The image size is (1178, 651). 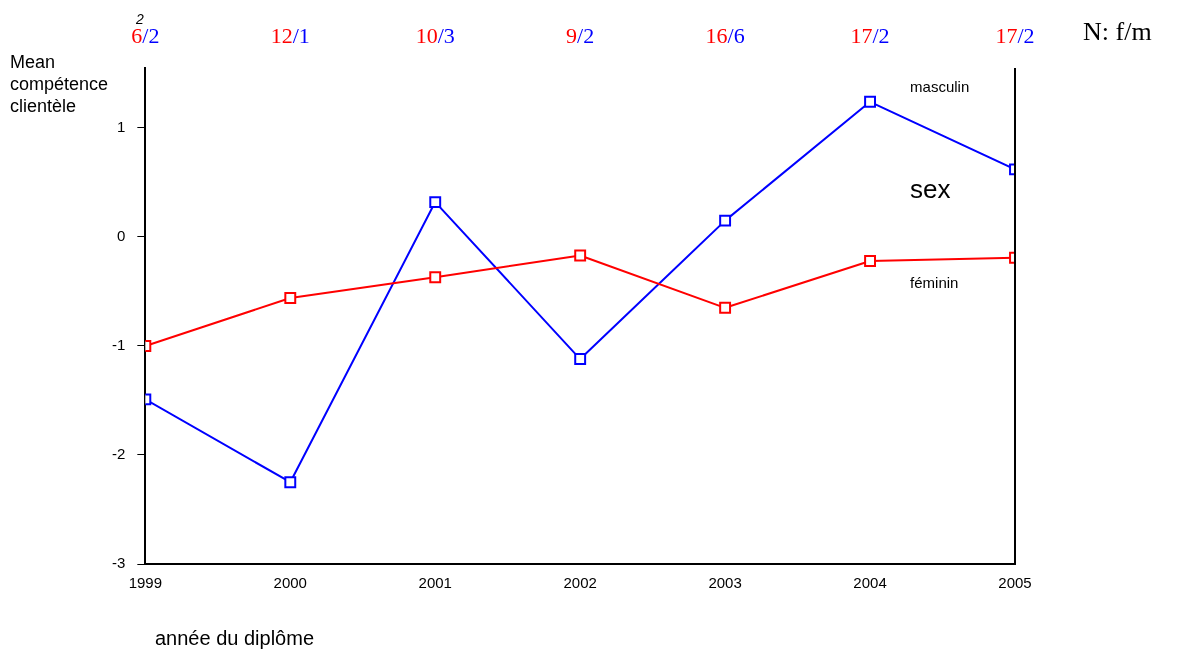 What do you see at coordinates (59, 84) in the screenshot?
I see `y-axis-title: Mean compétence clientèle` at bounding box center [59, 84].